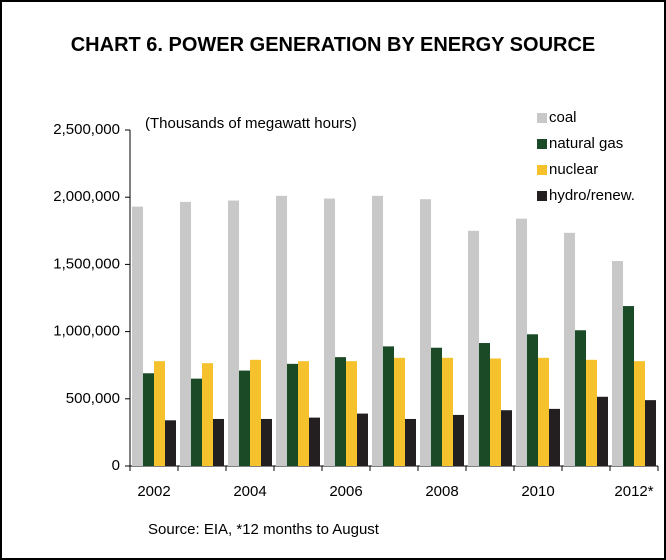 This screenshot has height=560, width=666. Describe the element at coordinates (86, 196) in the screenshot. I see `y-tick-label: 2,000,000` at that location.